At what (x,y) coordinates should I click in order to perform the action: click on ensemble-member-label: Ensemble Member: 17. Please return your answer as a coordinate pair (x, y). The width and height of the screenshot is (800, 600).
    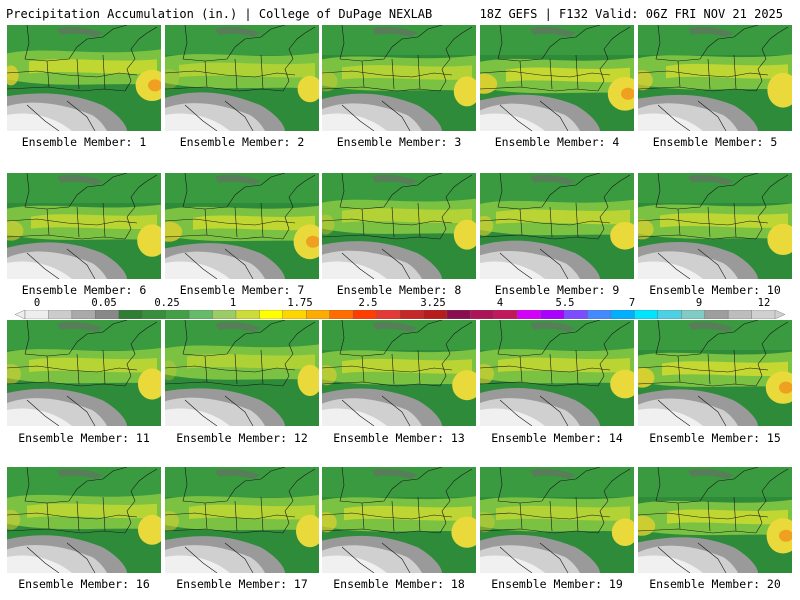
    Looking at the image, I should click on (242, 584).